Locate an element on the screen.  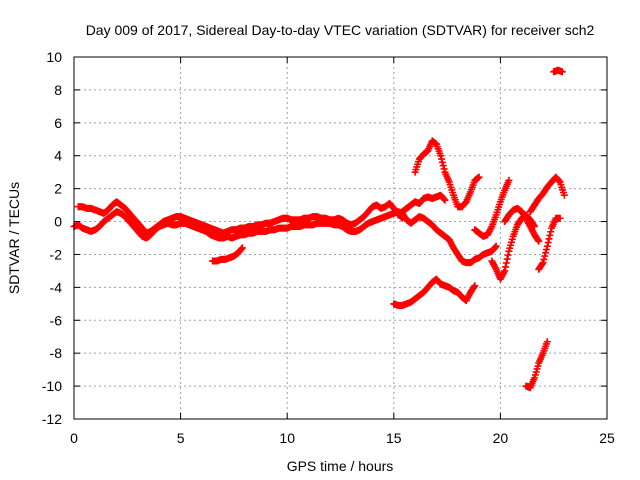
y-tick-label: -10 is located at coordinates (52, 386).